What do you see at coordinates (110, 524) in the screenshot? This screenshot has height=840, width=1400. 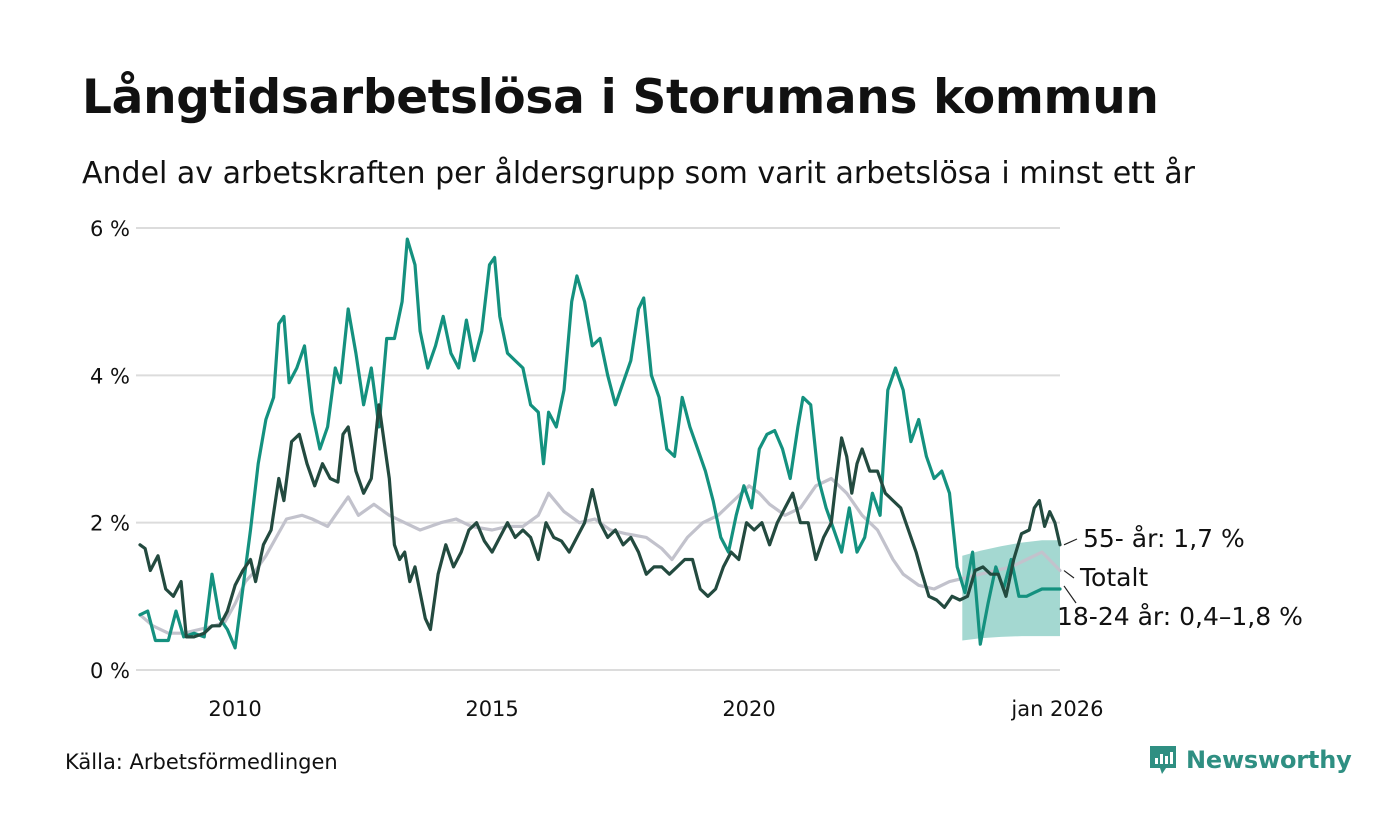 I see `y-tick-label: 2 %` at bounding box center [110, 524].